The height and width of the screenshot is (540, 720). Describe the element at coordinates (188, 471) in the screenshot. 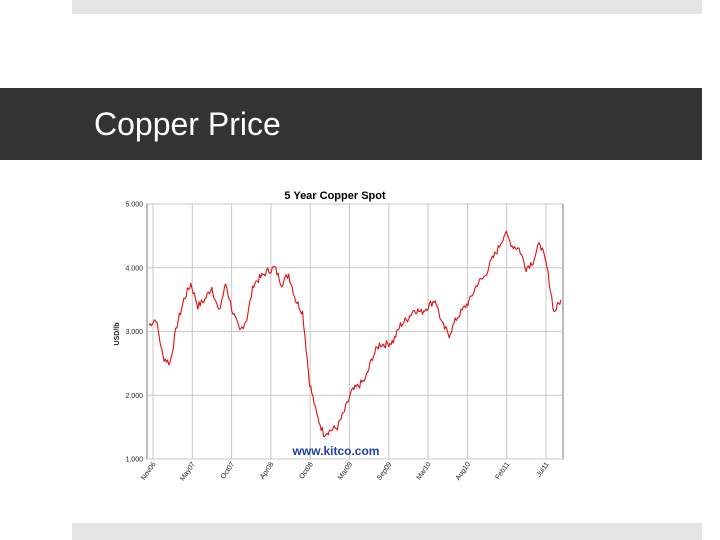

I see `x-tick-label: May07` at that location.